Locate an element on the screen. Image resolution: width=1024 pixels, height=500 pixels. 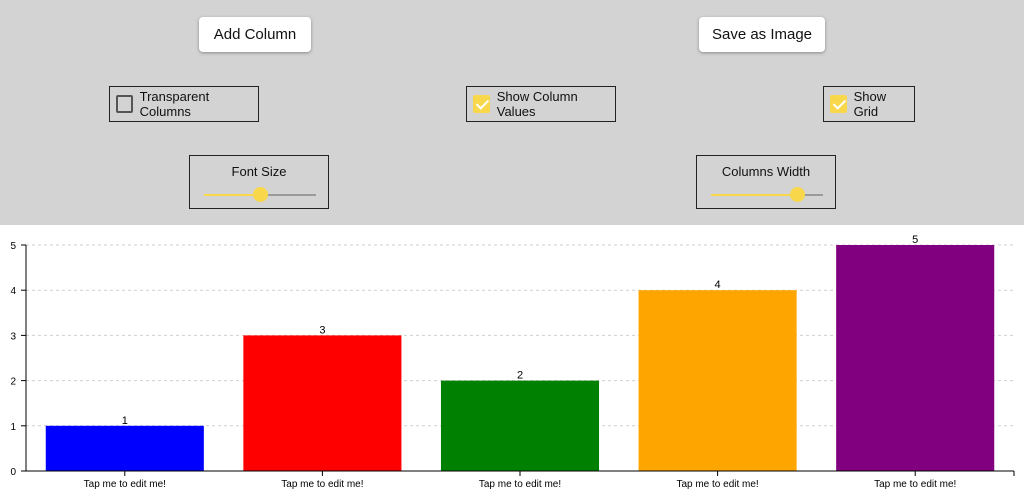
y-tick-label: 0 is located at coordinates (13, 472).